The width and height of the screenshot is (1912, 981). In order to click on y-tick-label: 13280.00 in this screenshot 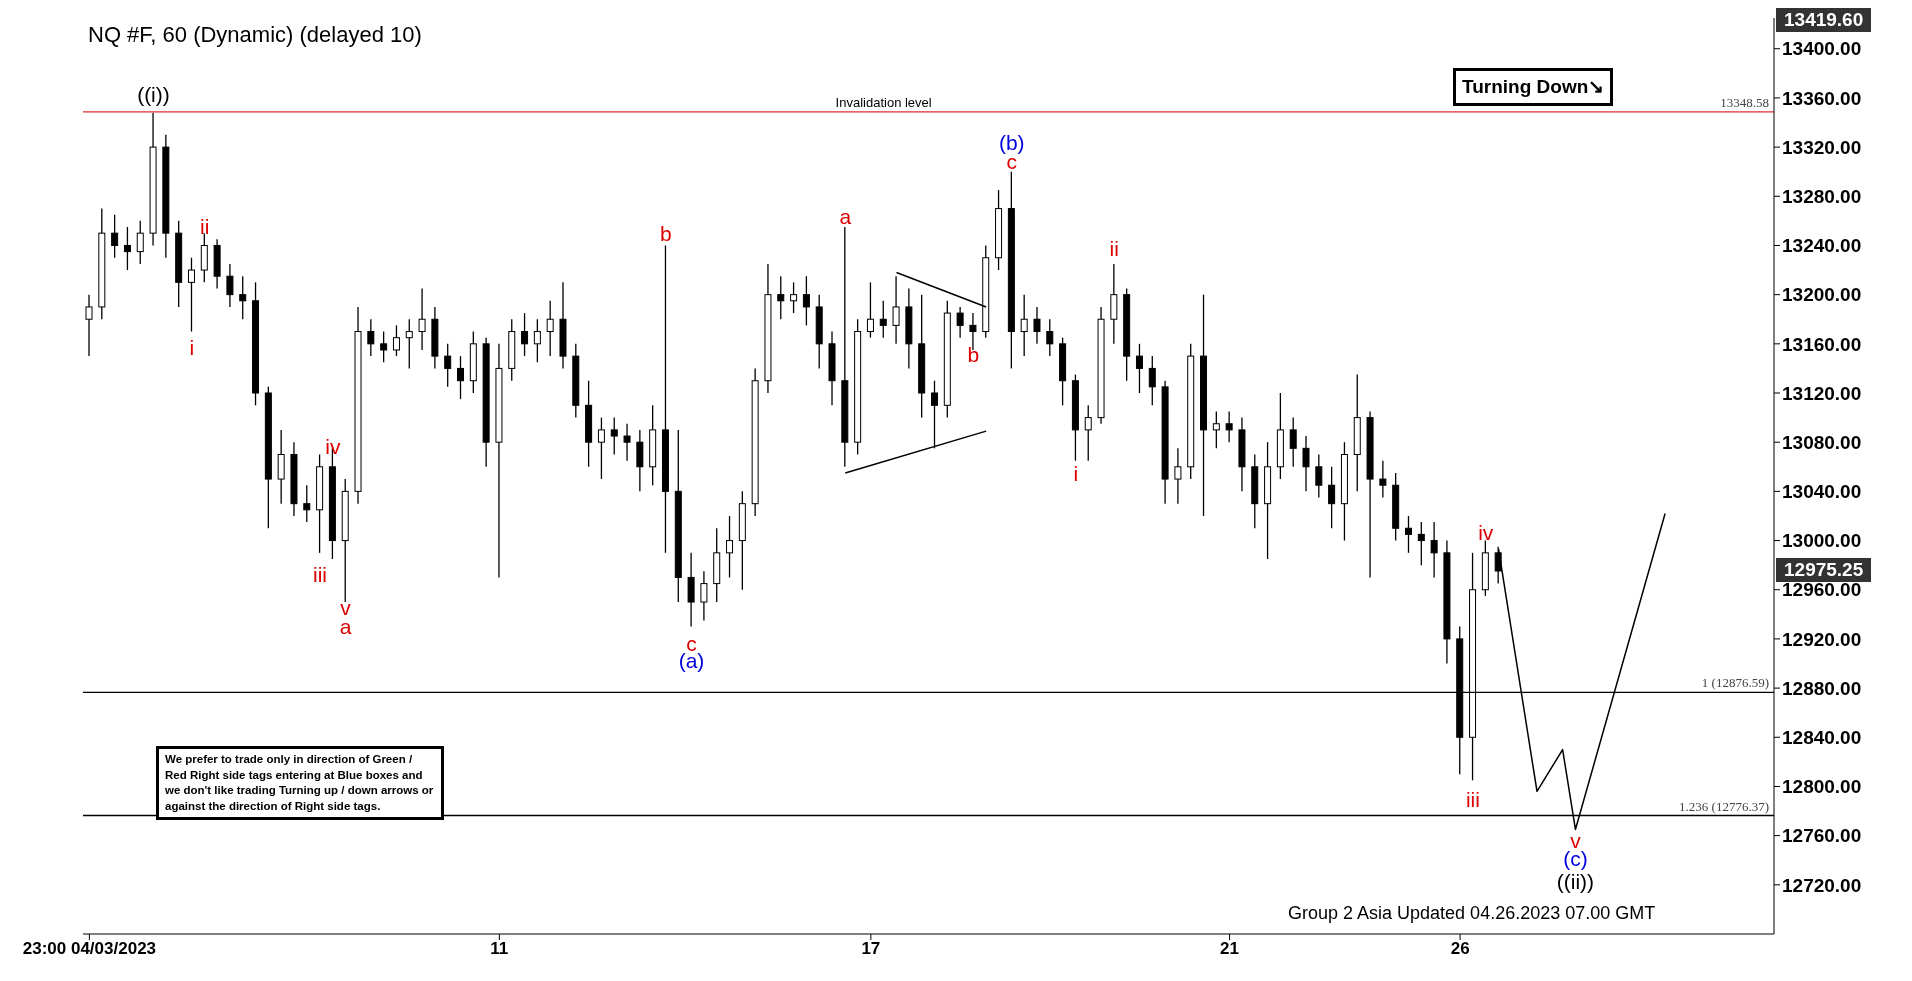, I will do `click(1822, 197)`.